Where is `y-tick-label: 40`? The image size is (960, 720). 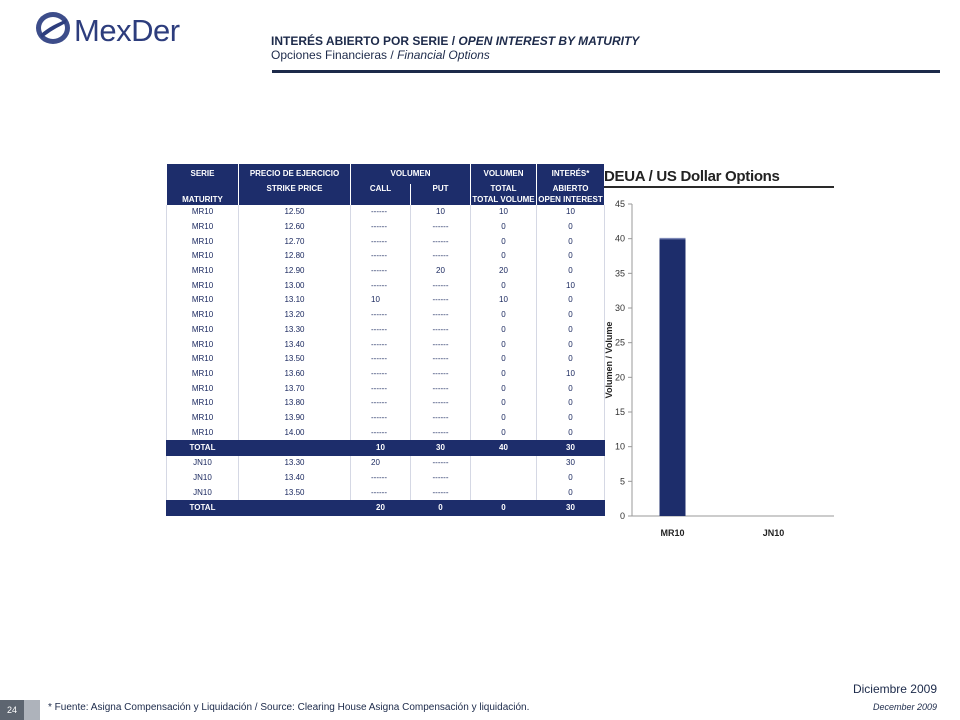 y-tick-label: 40 is located at coordinates (620, 239).